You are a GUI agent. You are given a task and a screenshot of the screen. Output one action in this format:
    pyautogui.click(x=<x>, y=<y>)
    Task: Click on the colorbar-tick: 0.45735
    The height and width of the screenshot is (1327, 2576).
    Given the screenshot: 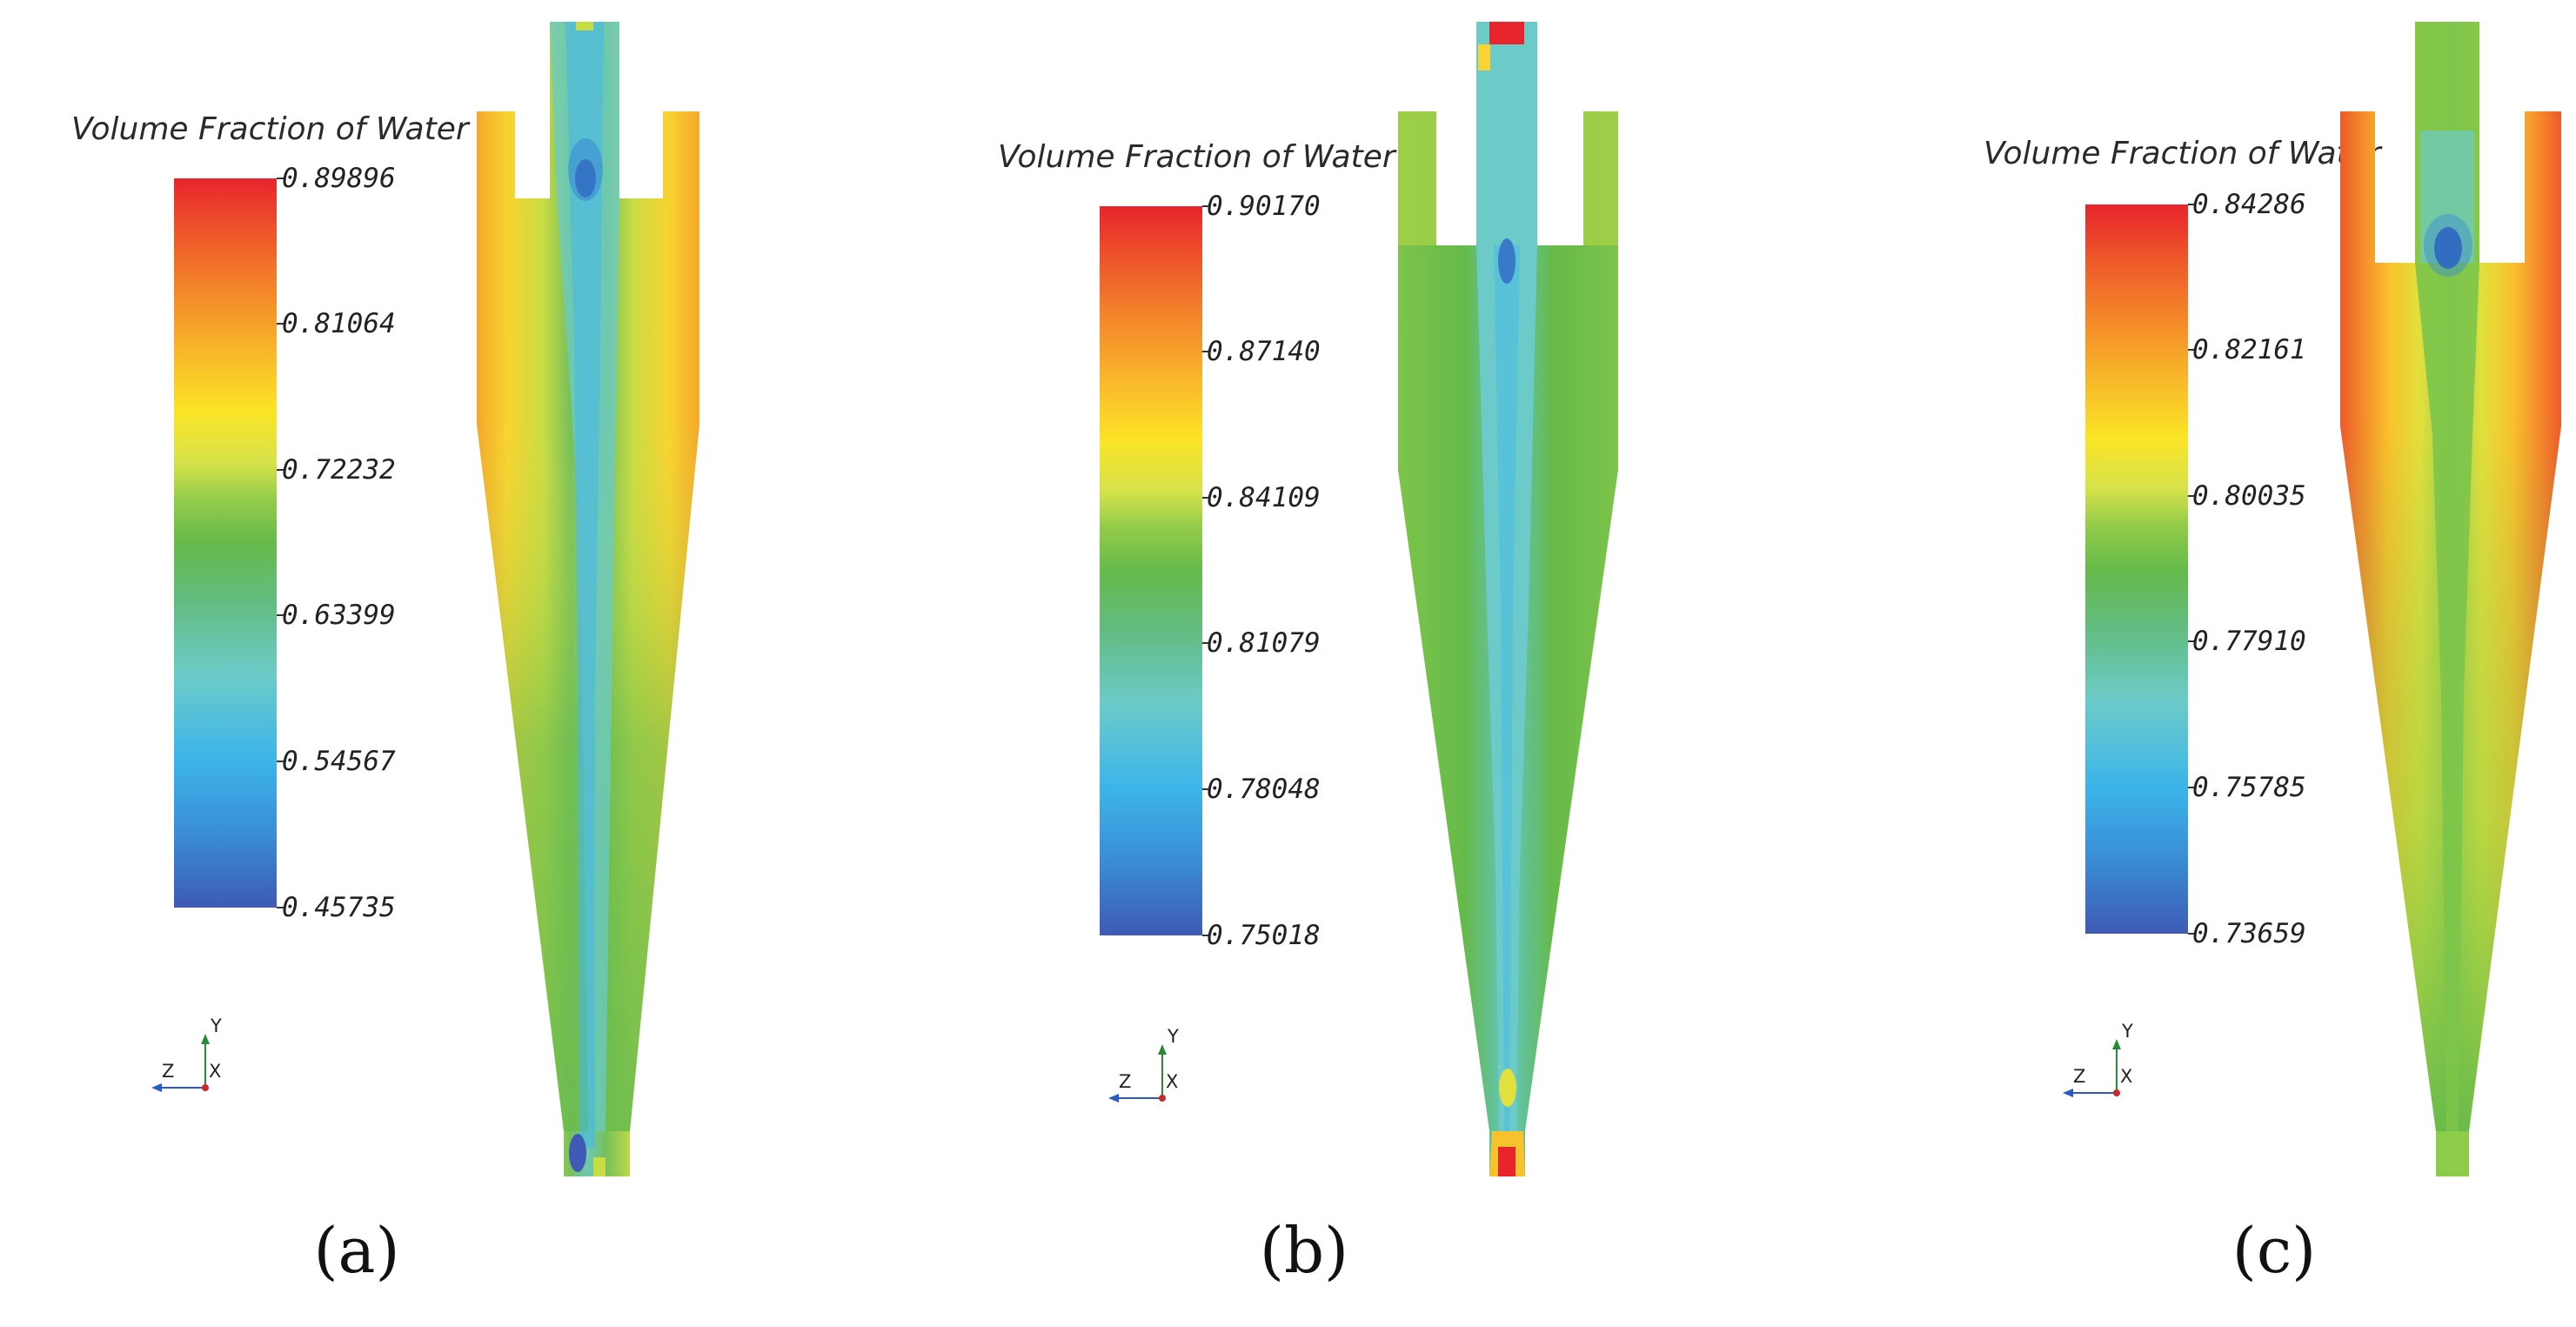 What is the action you would take?
    pyautogui.click(x=339, y=907)
    